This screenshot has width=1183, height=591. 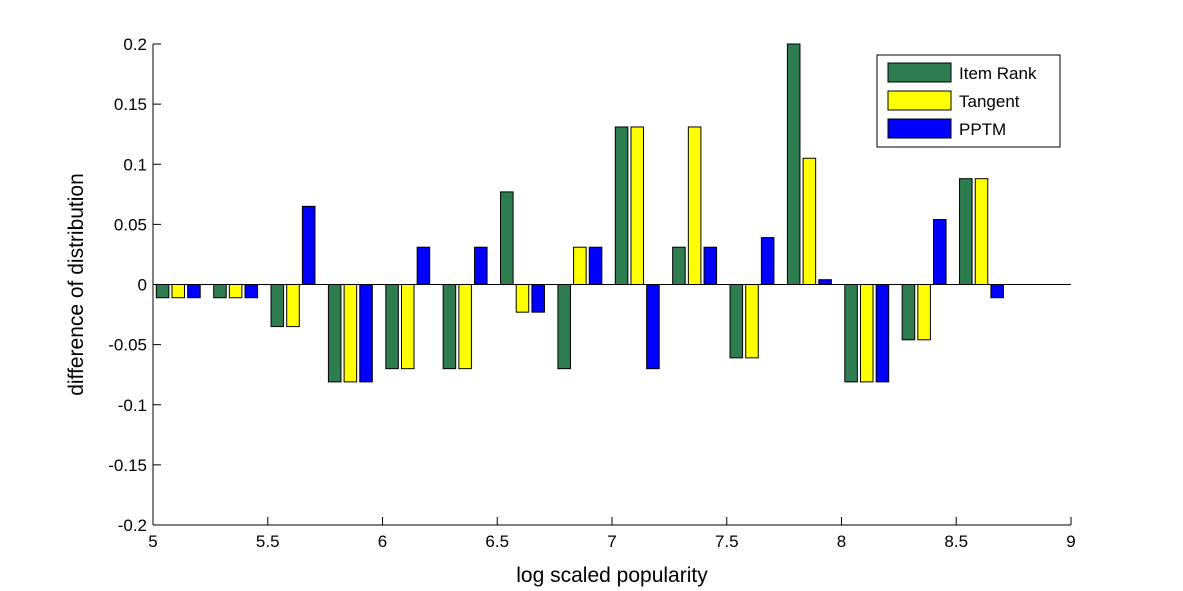 I want to click on legend-label: Item Rank, so click(x=998, y=73).